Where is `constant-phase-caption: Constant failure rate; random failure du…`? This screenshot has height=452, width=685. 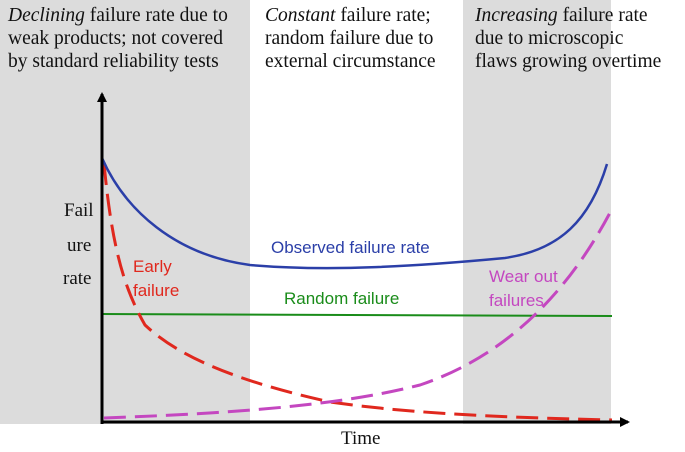 constant-phase-caption: Constant failure rate; random failure du… is located at coordinates (350, 38).